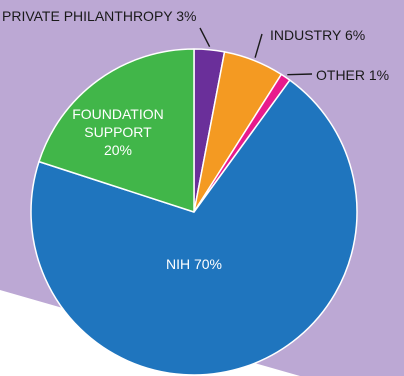  What do you see at coordinates (352, 75) in the screenshot?
I see `slice-label-other: OTHER 1%` at bounding box center [352, 75].